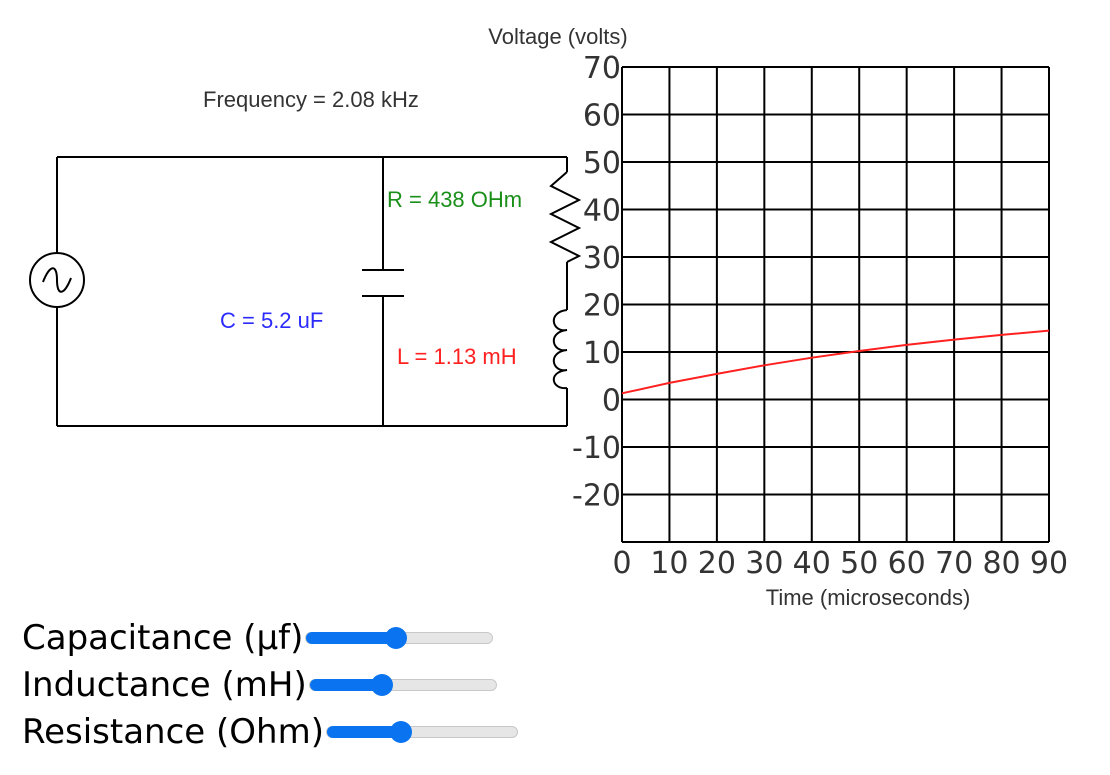  Describe the element at coordinates (402, 685) in the screenshot. I see `inductance-slider` at that location.